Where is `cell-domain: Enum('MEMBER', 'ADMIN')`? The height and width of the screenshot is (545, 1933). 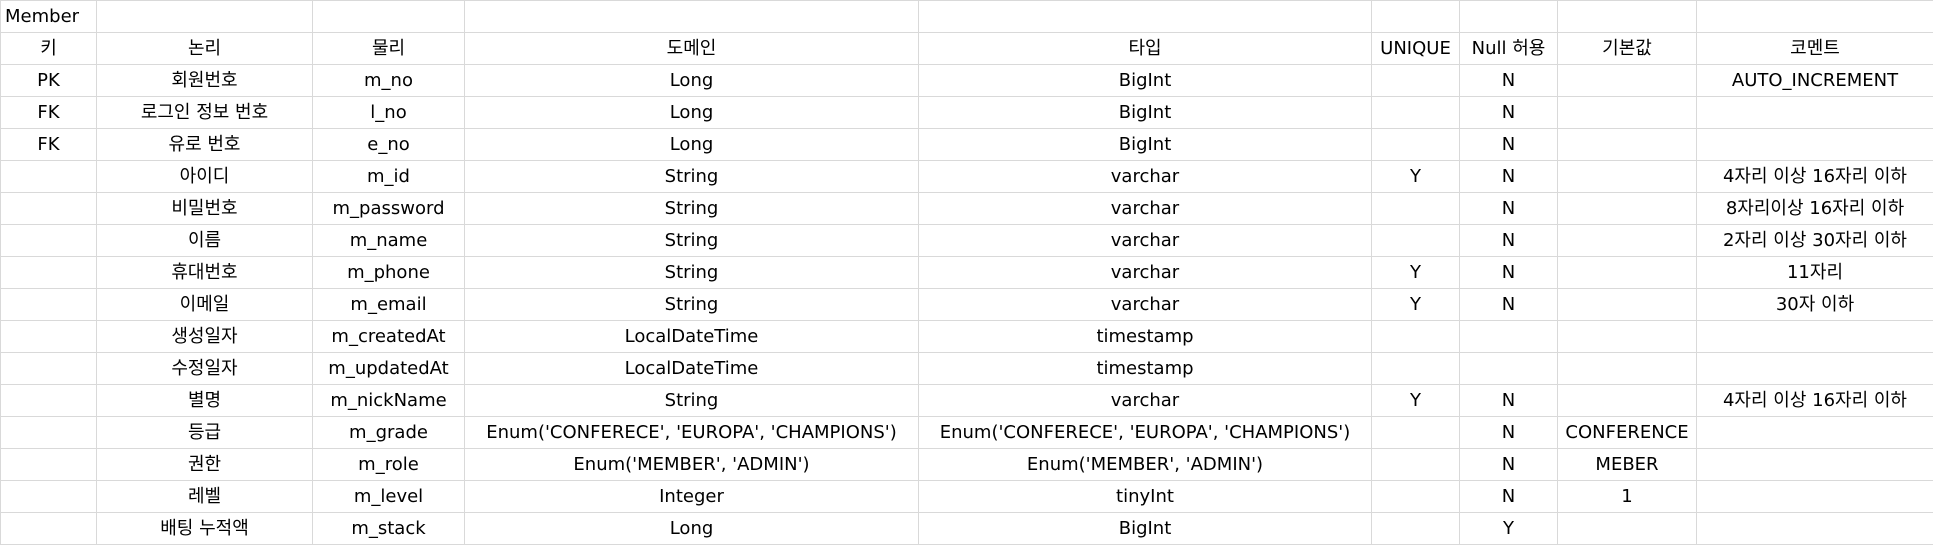
cell-domain: Enum('MEMBER', 'ADMIN') is located at coordinates (691, 464).